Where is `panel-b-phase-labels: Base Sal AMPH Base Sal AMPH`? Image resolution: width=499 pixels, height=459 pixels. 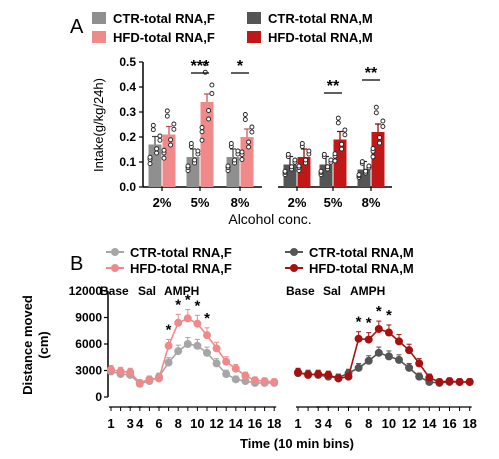
panel-b-phase-labels: Base Sal AMPH Base Sal AMPH is located at coordinates (242, 291).